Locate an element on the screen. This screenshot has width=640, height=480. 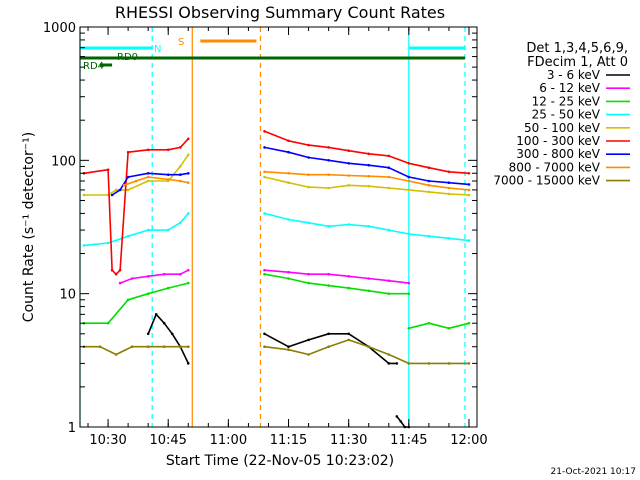
legend-header-1: Det 1,3,4,5,6,9, is located at coordinates (577, 48).